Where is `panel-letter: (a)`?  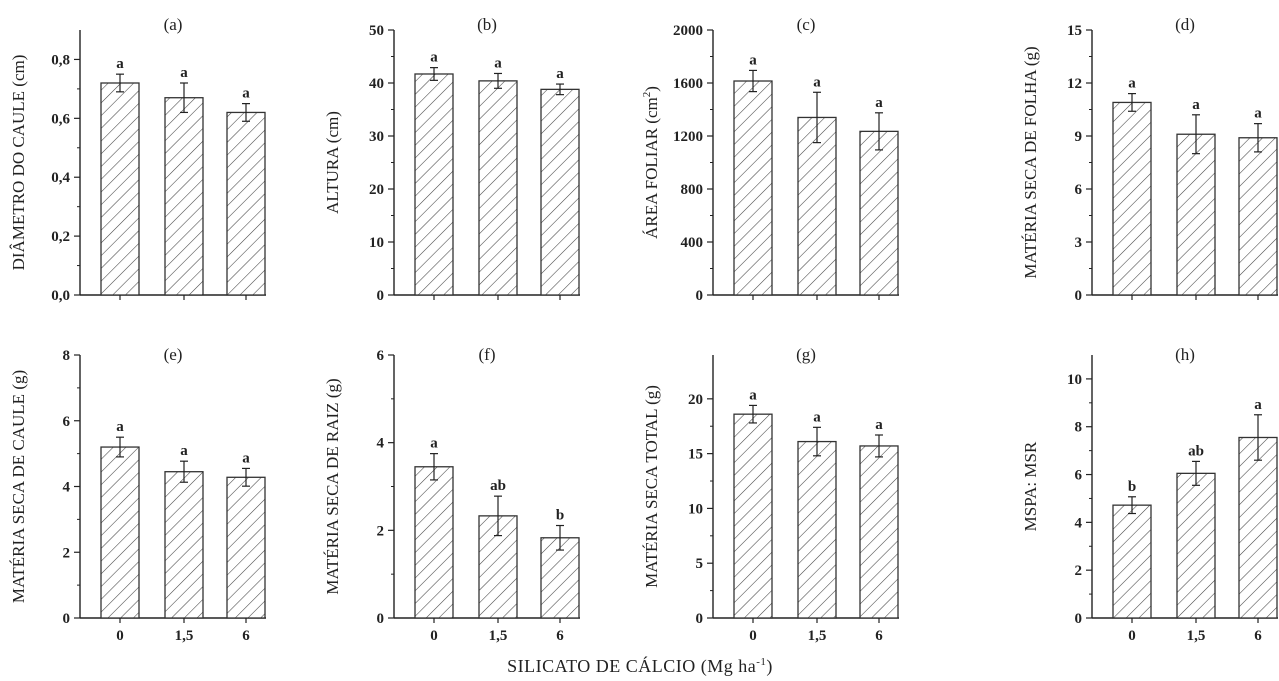
panel-letter: (a) is located at coordinates (173, 24).